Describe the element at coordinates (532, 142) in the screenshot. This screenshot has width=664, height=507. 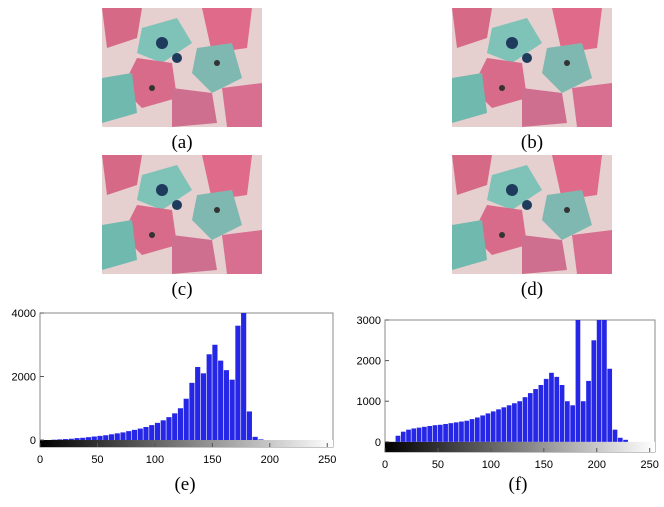
I see `caption: (b)` at that location.